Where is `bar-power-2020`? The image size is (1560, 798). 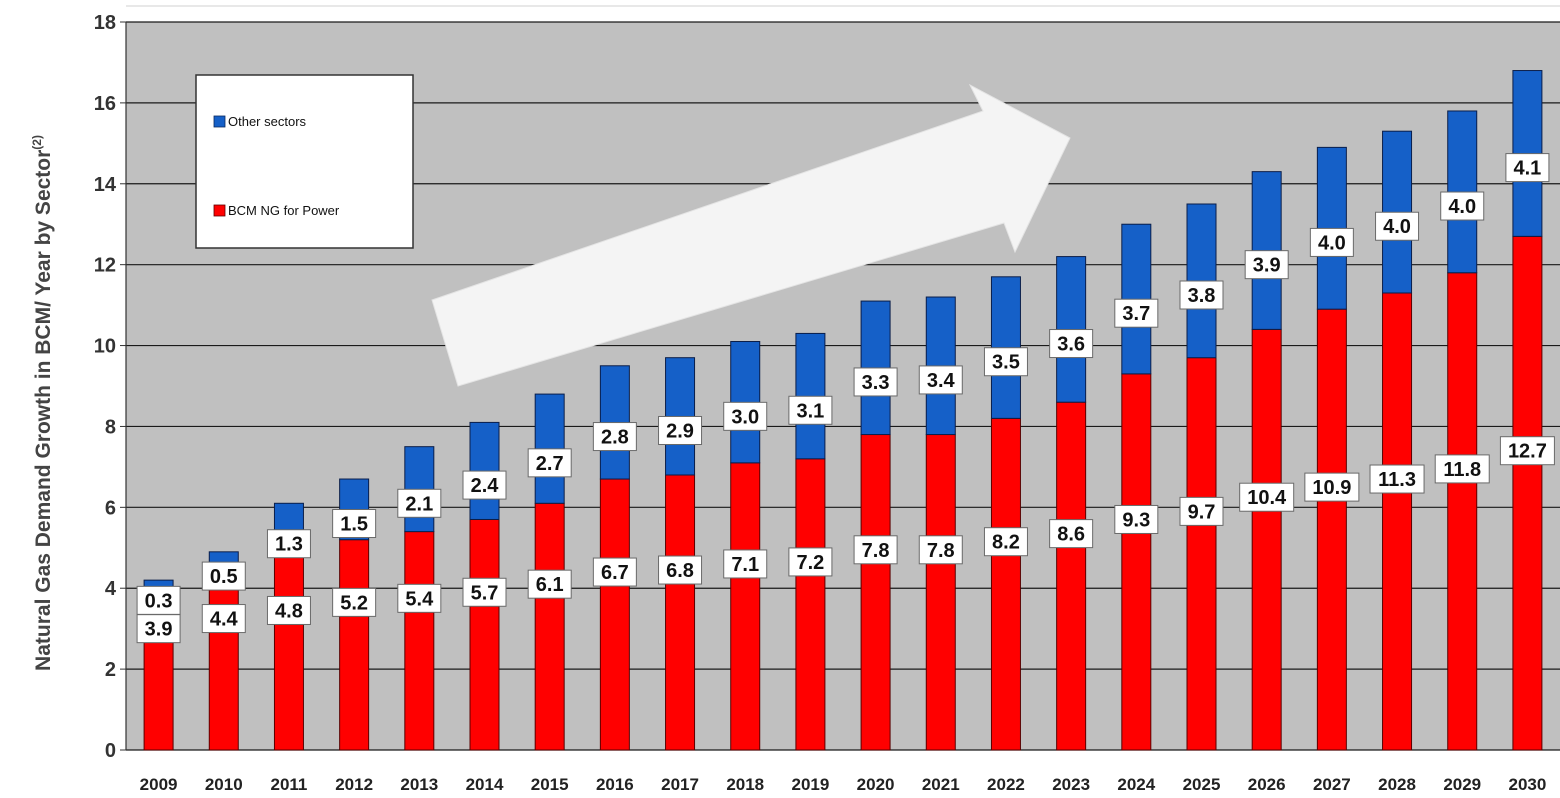 bar-power-2020 is located at coordinates (875, 592).